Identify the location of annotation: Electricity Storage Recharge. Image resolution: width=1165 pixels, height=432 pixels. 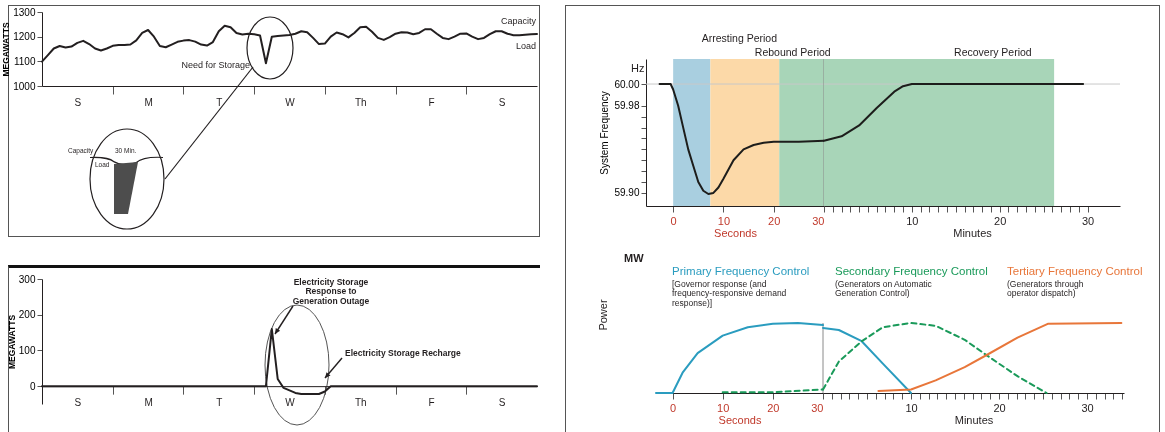
(403, 353).